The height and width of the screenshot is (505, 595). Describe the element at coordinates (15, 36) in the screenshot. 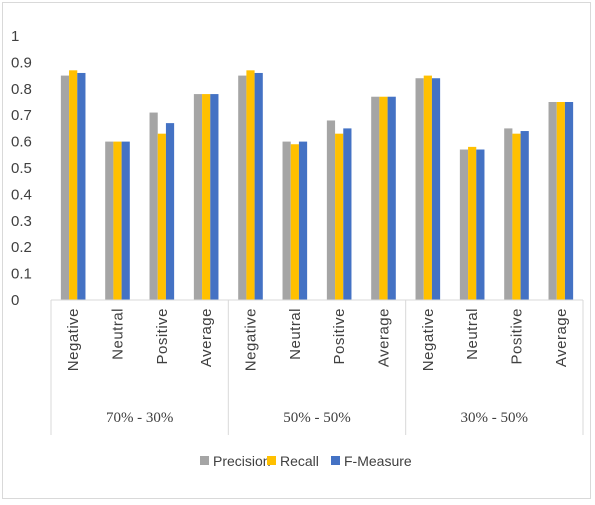

I see `y-tick-label: 1` at that location.